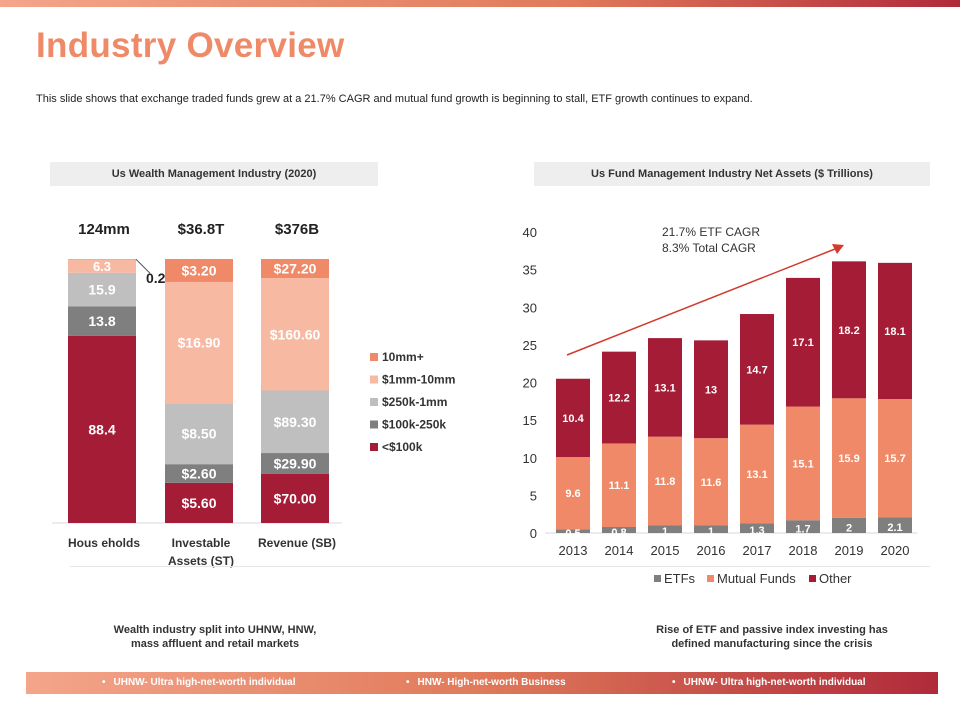  I want to click on data-label: 12.2, so click(618, 399).